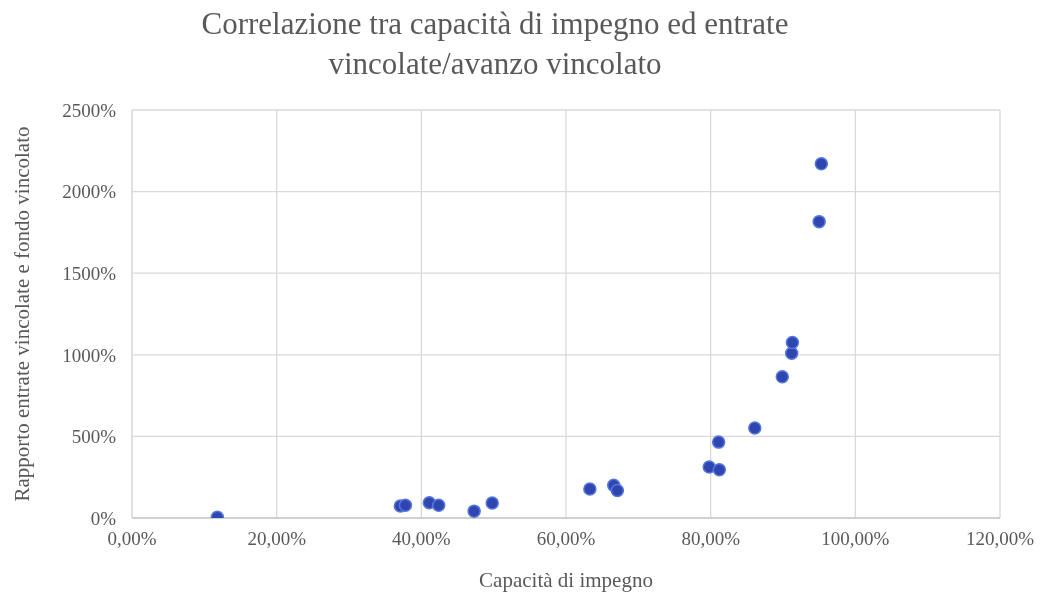 Image resolution: width=1045 pixels, height=601 pixels. Describe the element at coordinates (711, 539) in the screenshot. I see `x-tick-label: 80,00%` at that location.